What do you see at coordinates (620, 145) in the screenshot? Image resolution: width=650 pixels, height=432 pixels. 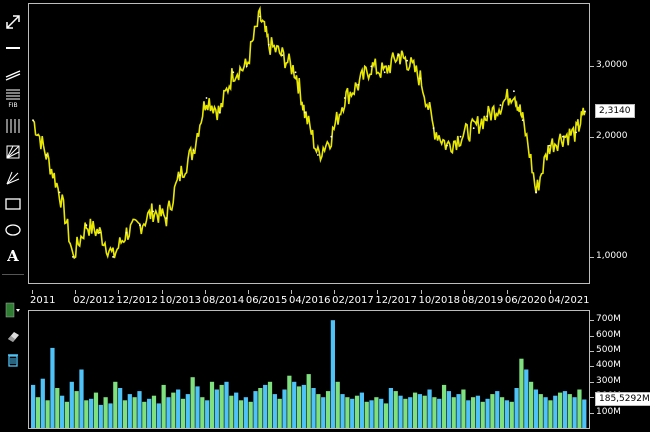 I see `price-axis: 1,0000 2,0000 3,0000` at bounding box center [620, 145].